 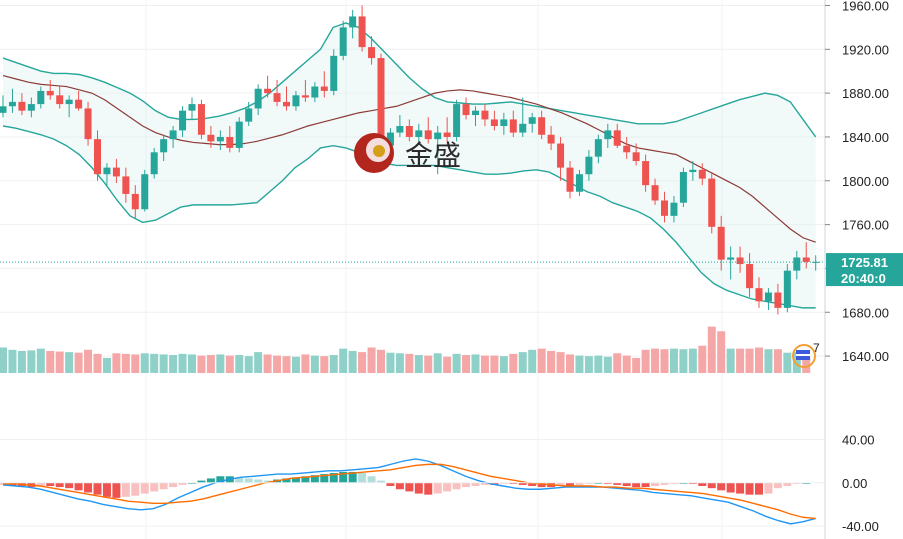 What do you see at coordinates (865, 93) in the screenshot?
I see `price-tick-label: 1880.00` at bounding box center [865, 93].